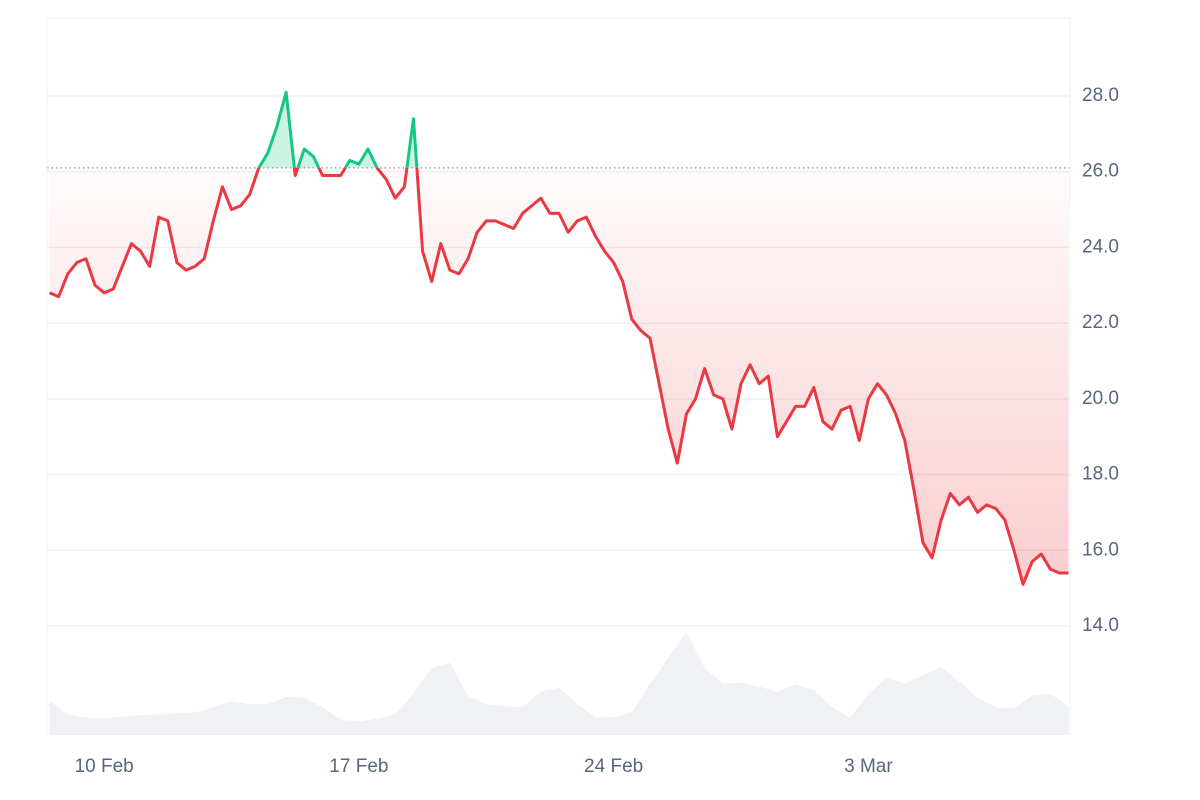 This screenshot has width=1200, height=800. Describe the element at coordinates (559, 683) in the screenshot. I see `volume-area` at that location.